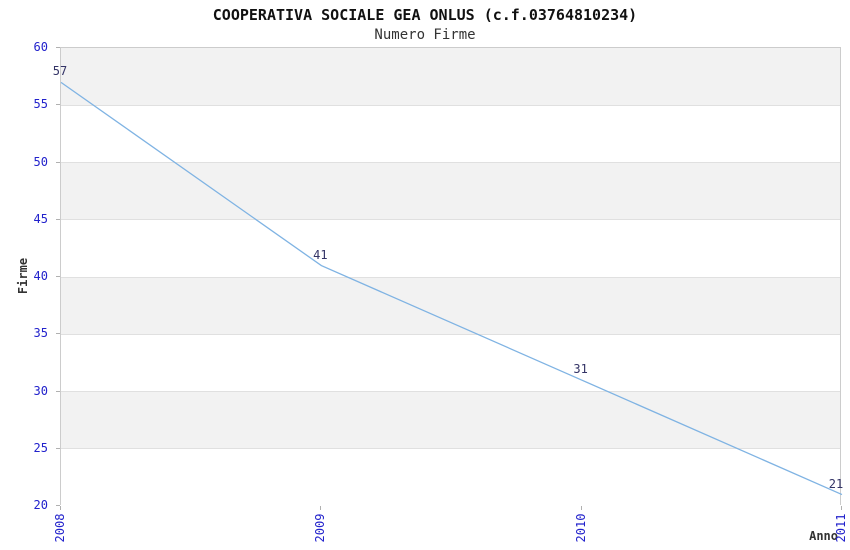 The height and width of the screenshot is (550, 850). What do you see at coordinates (40, 218) in the screenshot?
I see `y-tick-label: 45` at bounding box center [40, 218].